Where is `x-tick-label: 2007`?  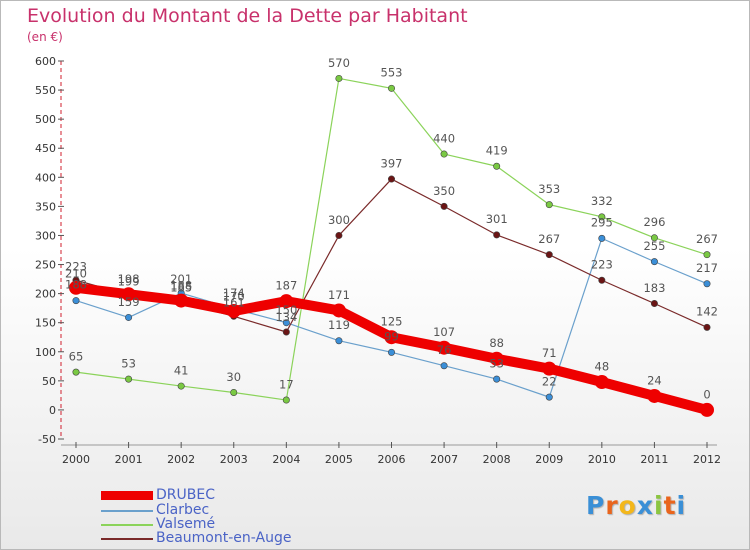
x-tick-label: 2007 is located at coordinates (444, 459).